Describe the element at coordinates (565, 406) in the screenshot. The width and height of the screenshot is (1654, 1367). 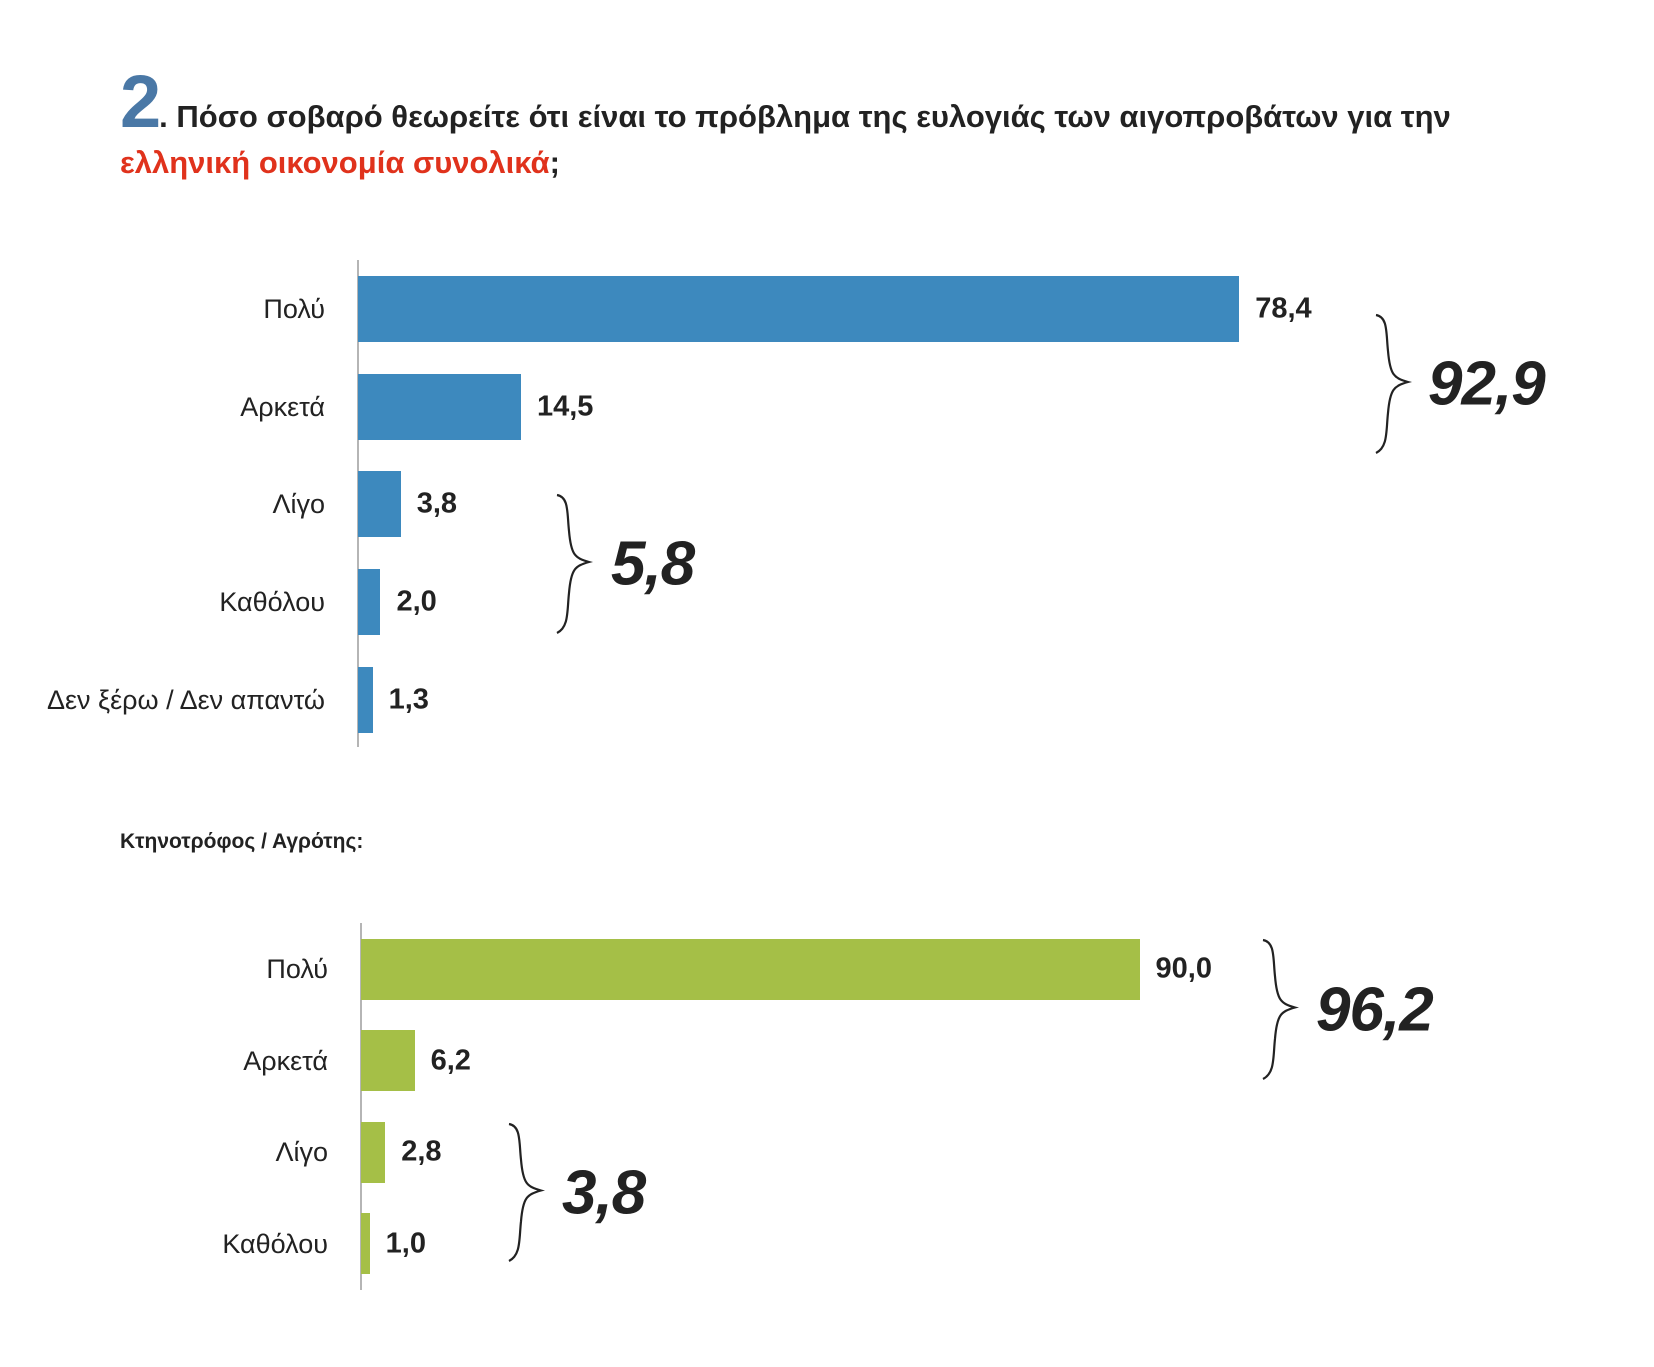
I see `value-label: 14,5` at that location.